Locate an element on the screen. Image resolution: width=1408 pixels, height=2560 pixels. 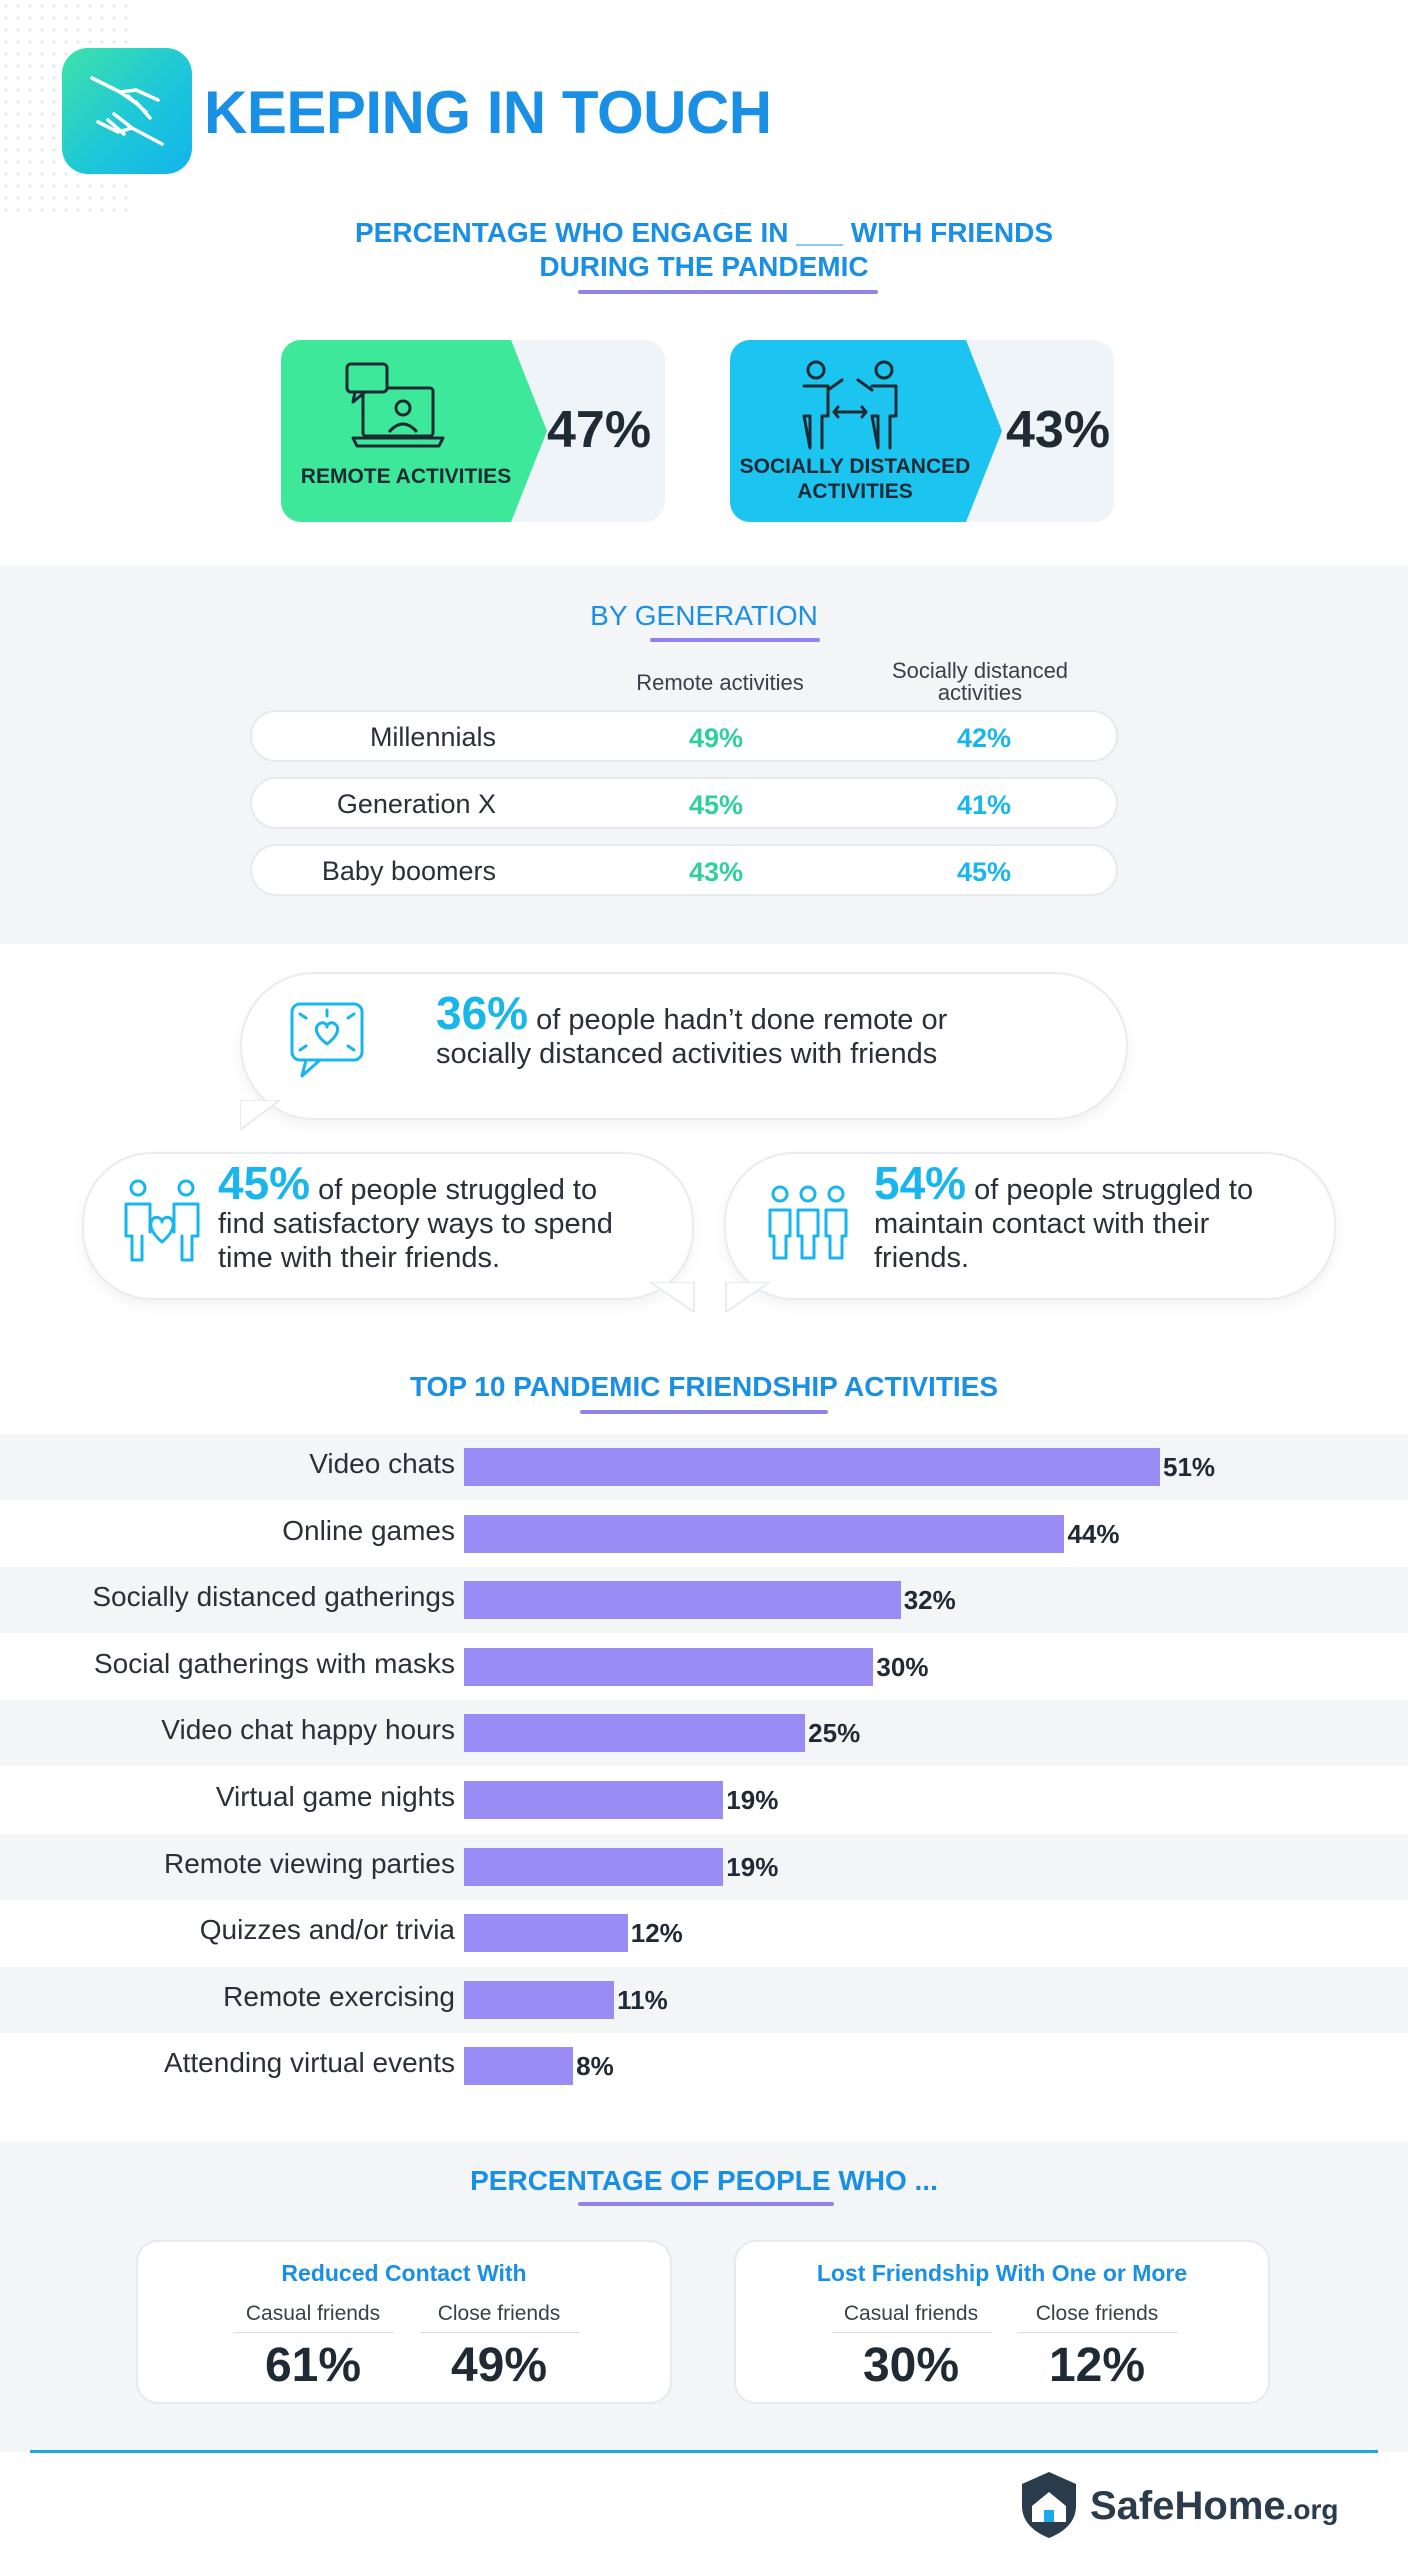
bar-value-label: 11% is located at coordinates (642, 1999).